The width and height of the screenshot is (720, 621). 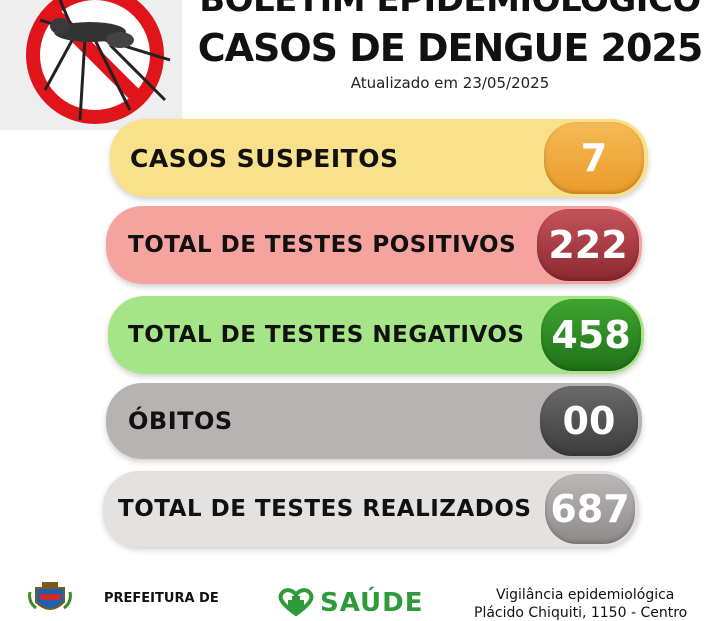 I want to click on negative-tests-card: TOTAL DE TESTES NEGATIVOS 458, so click(x=376, y=335).